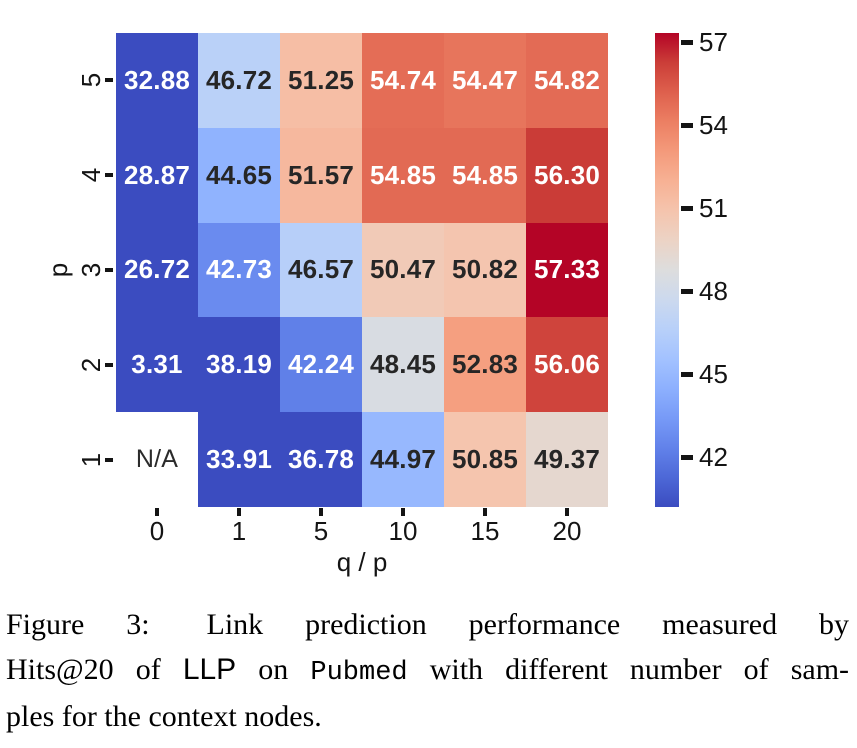 This screenshot has width=857, height=748. What do you see at coordinates (567, 459) in the screenshot?
I see `heatmap-cell-p1-x20: 49.37` at bounding box center [567, 459].